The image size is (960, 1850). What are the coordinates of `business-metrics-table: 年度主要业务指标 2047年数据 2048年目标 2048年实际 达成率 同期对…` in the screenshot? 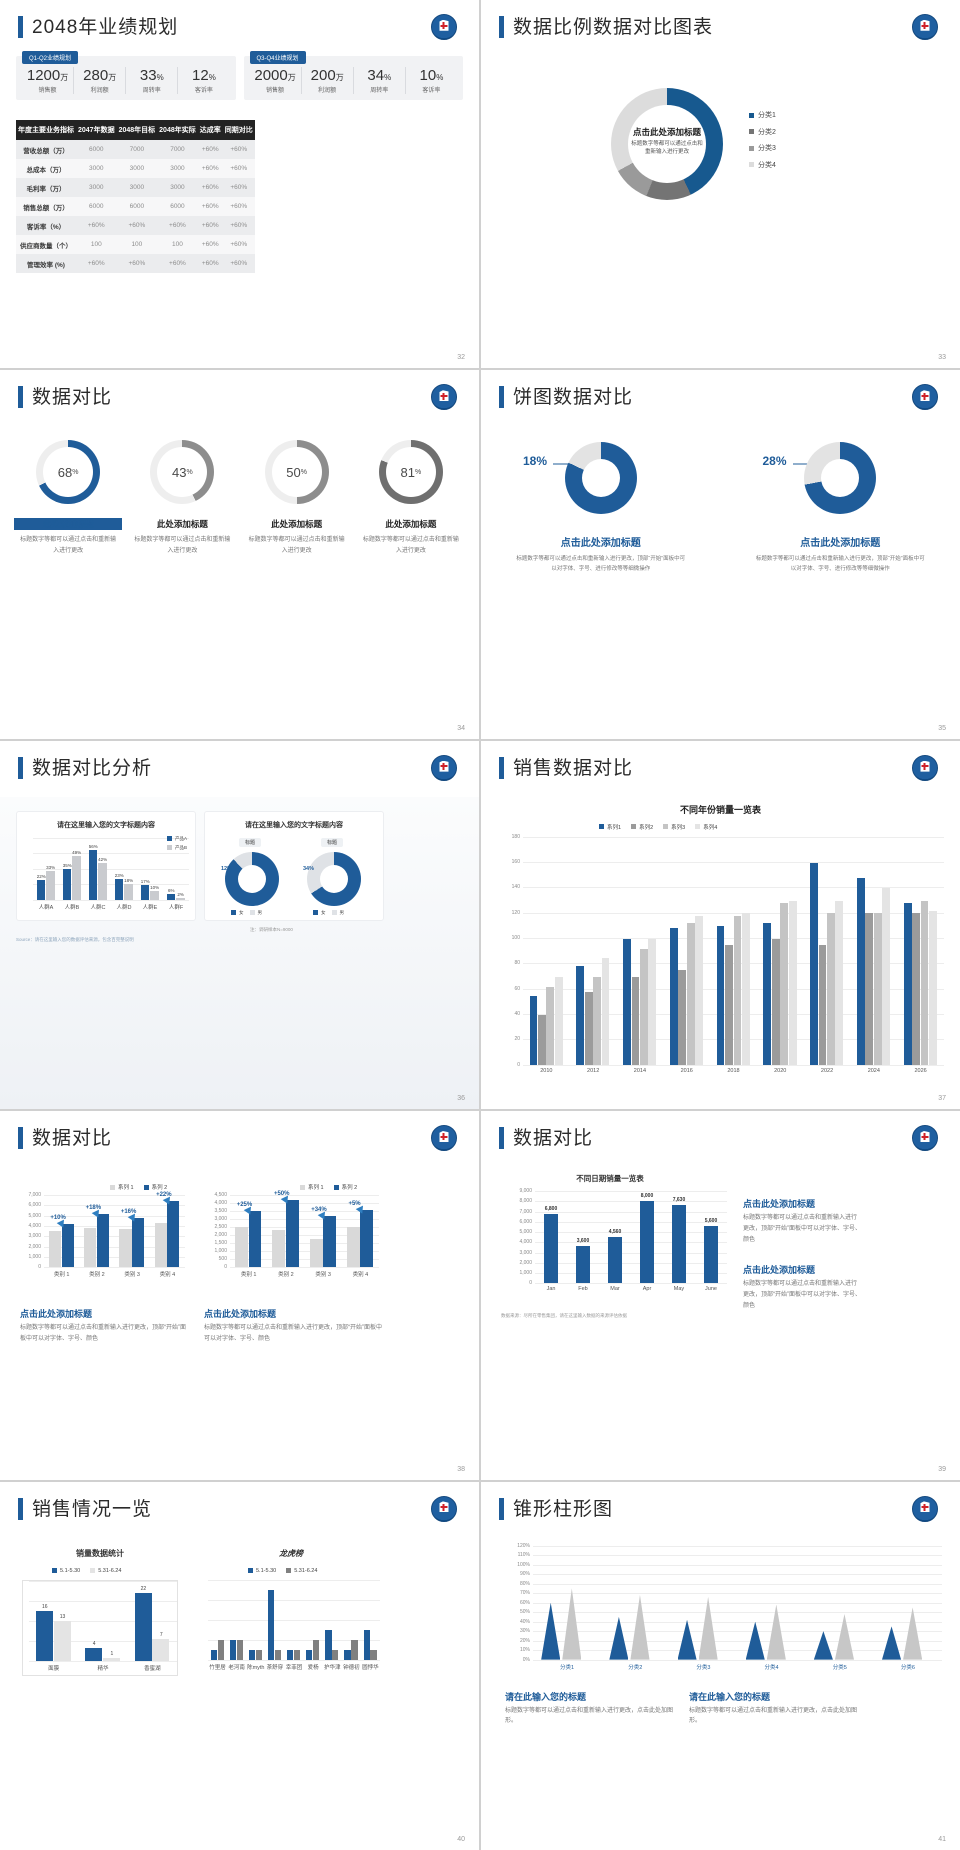 It's located at (135, 196).